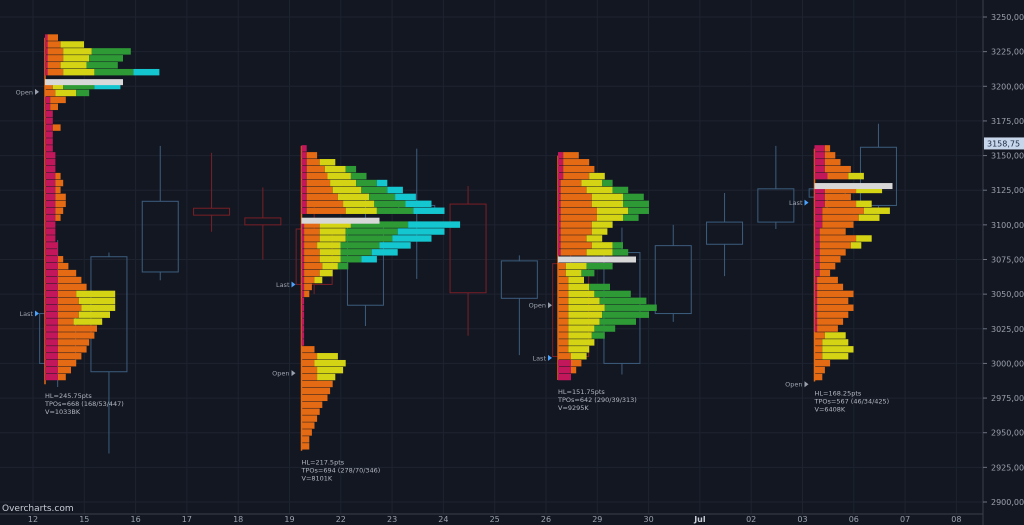 This screenshot has width=1024, height=525. Describe the element at coordinates (289, 519) in the screenshot. I see `date-tick-label: 19` at that location.